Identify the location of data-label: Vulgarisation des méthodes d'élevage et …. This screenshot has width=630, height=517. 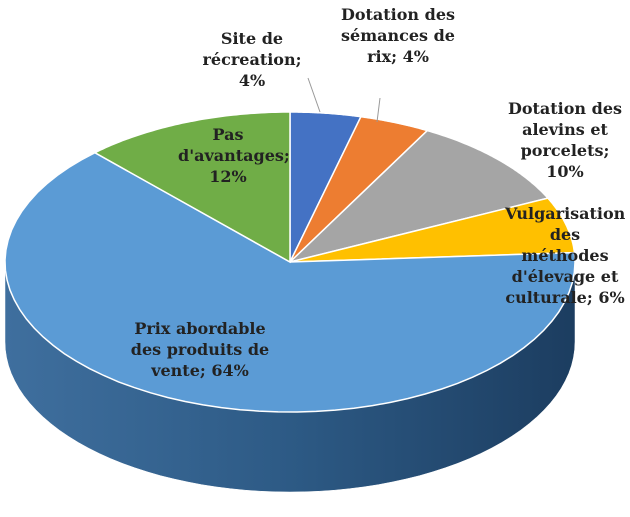
(565, 255).